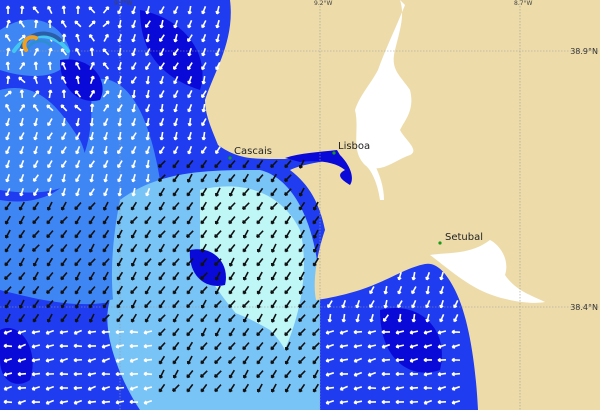  I want to click on place-label-cascais: Cascais, so click(253, 151).